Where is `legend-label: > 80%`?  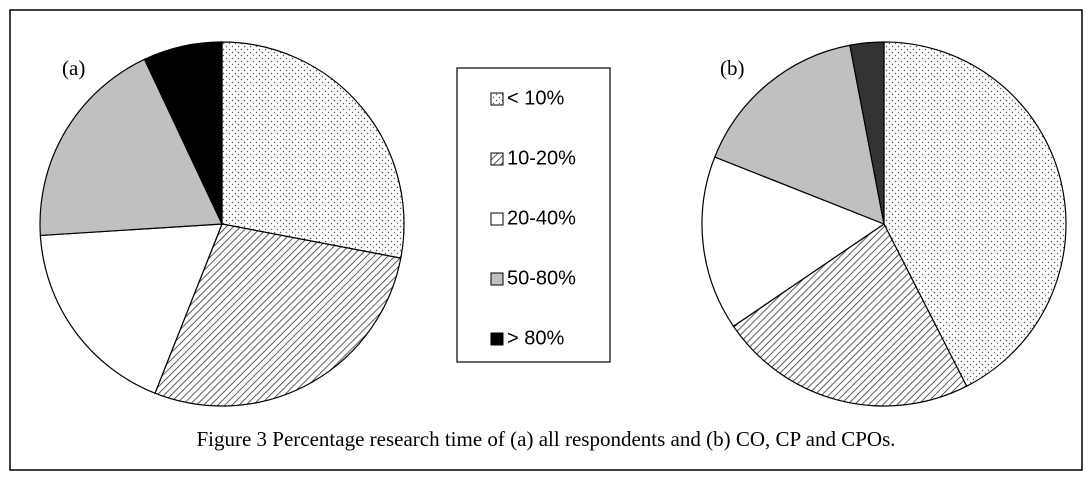
legend-label: > 80% is located at coordinates (535, 338).